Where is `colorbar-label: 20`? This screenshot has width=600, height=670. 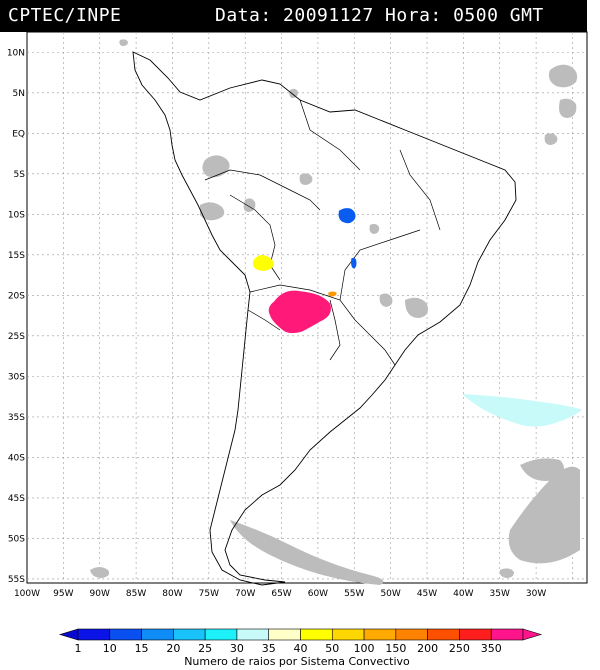 colorbar-label: 20 is located at coordinates (173, 648).